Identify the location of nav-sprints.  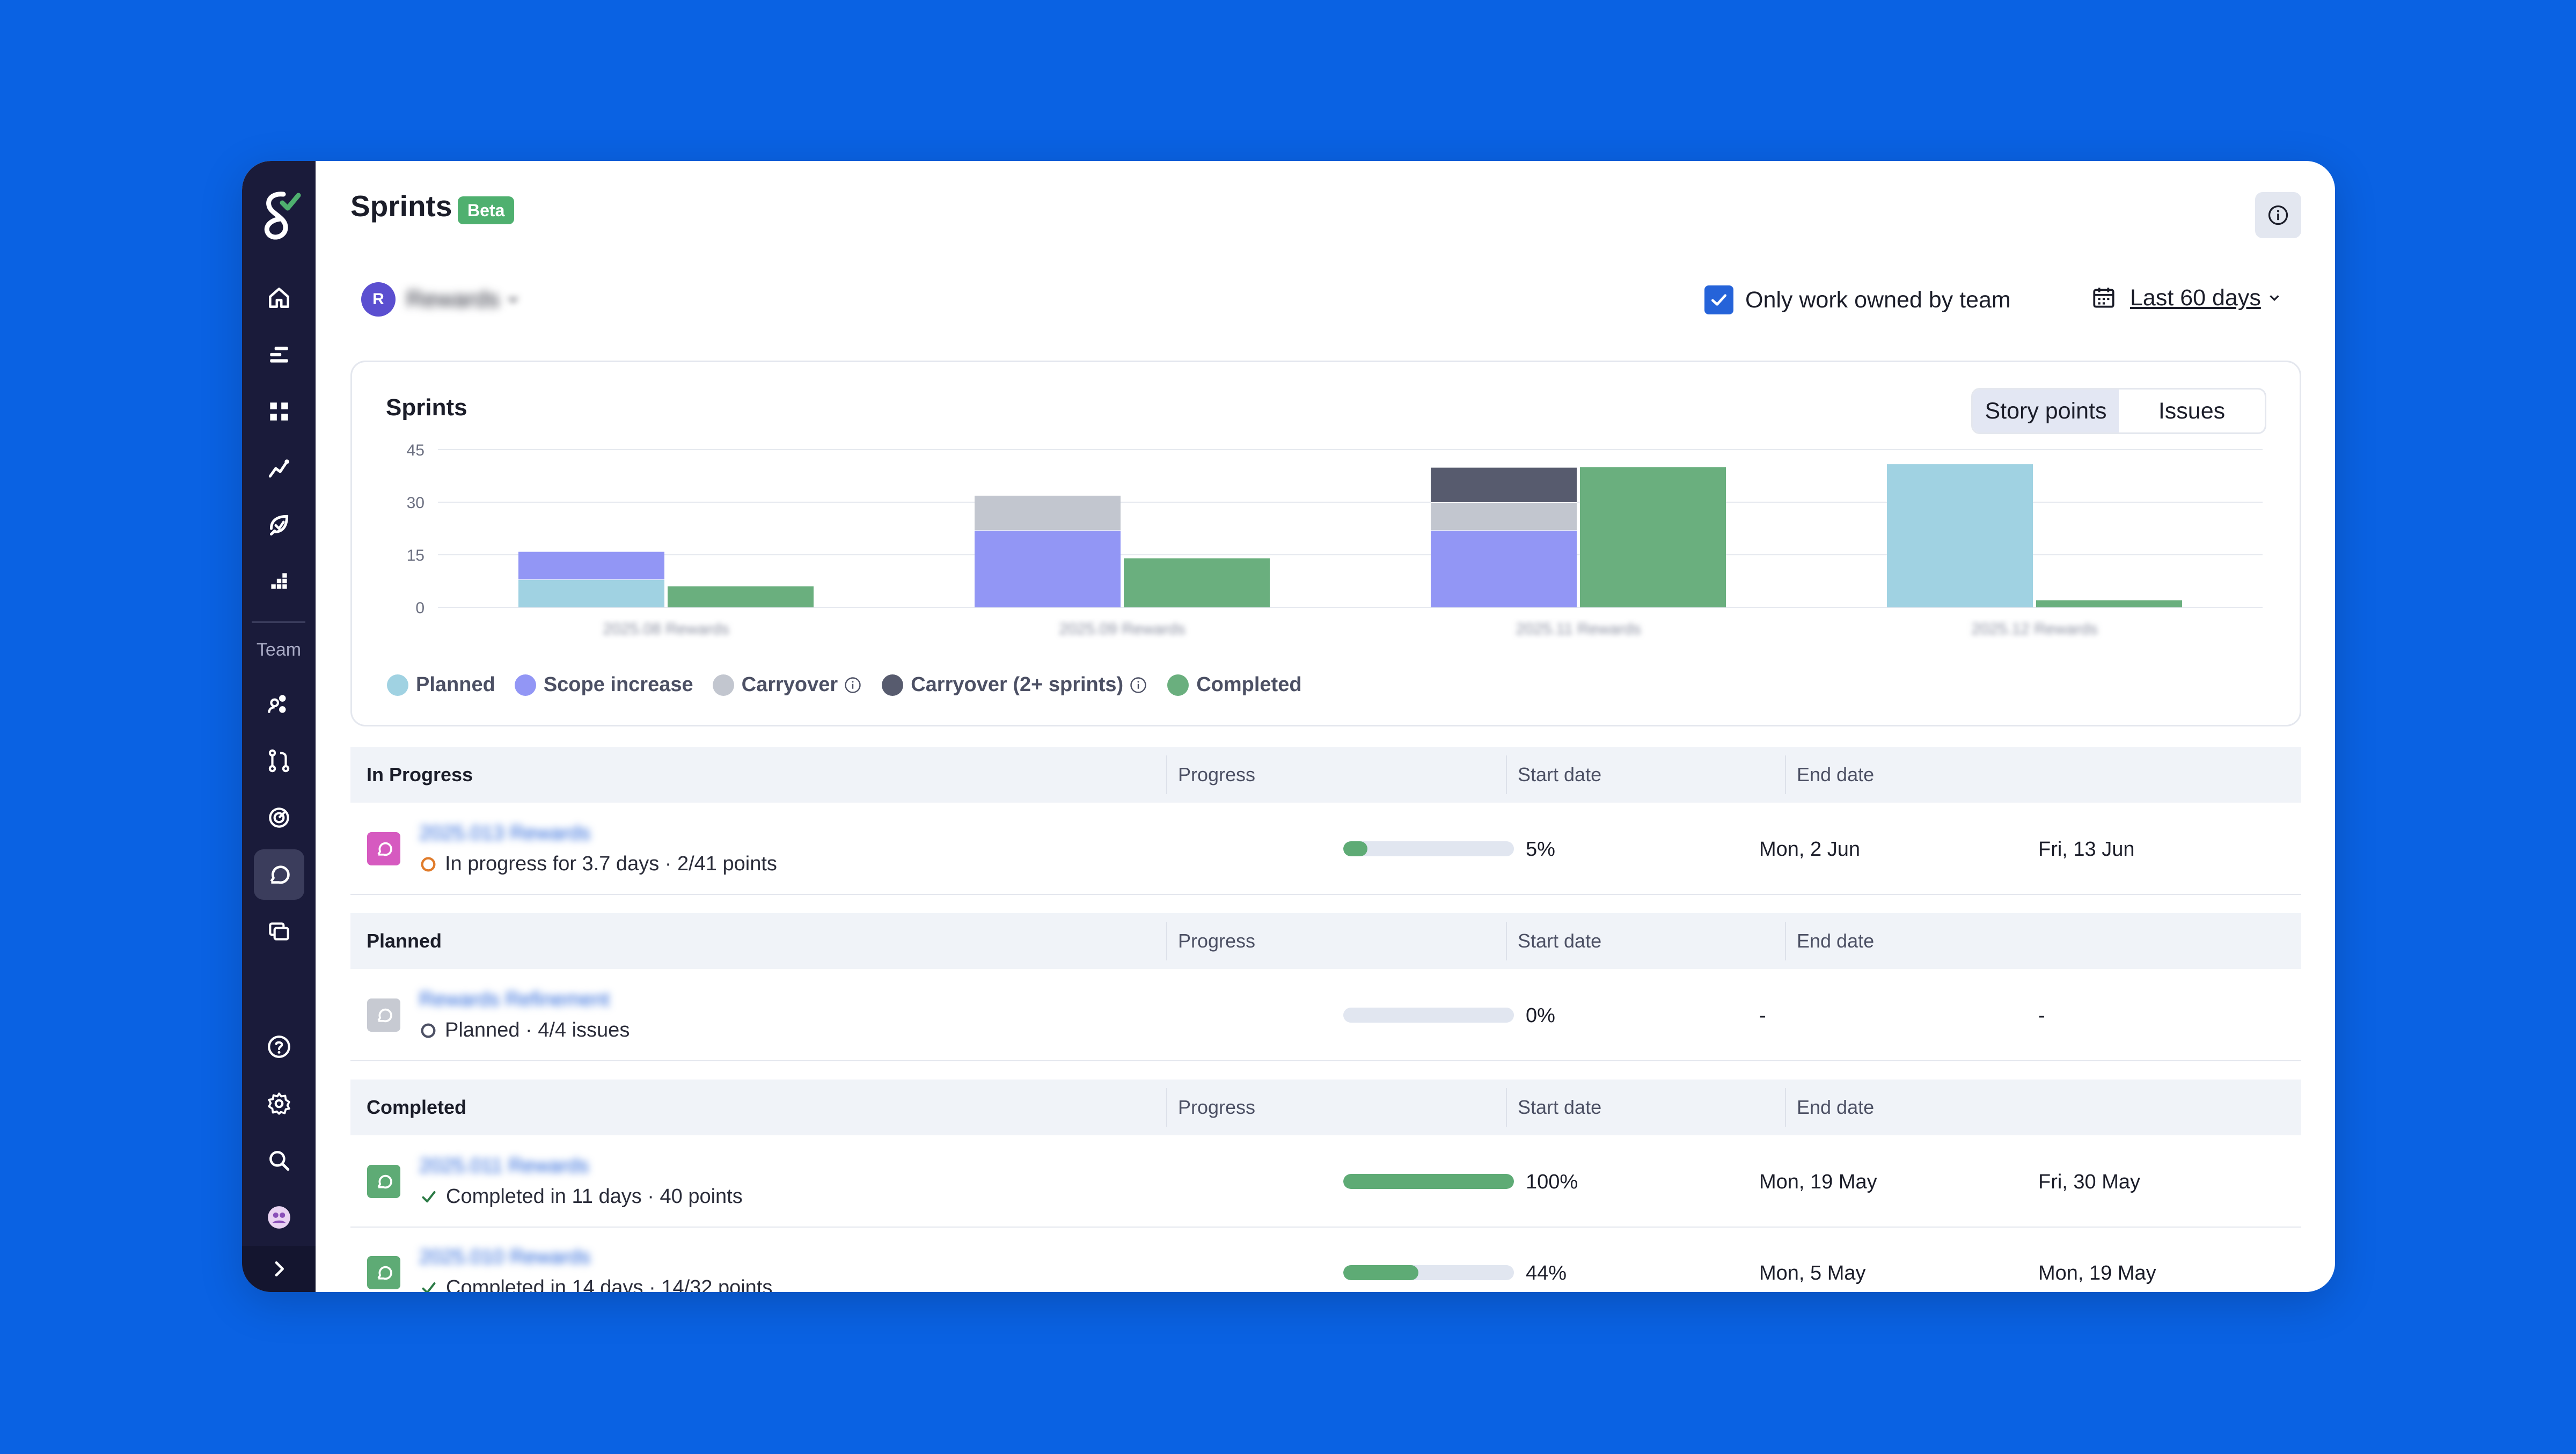
(279, 874).